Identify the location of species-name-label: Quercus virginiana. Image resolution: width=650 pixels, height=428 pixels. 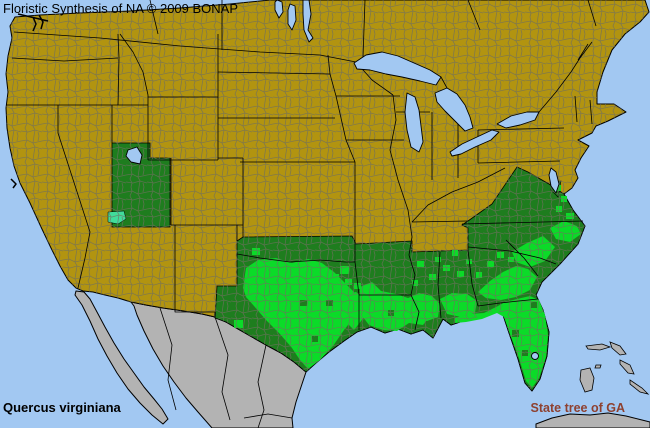
(62, 407).